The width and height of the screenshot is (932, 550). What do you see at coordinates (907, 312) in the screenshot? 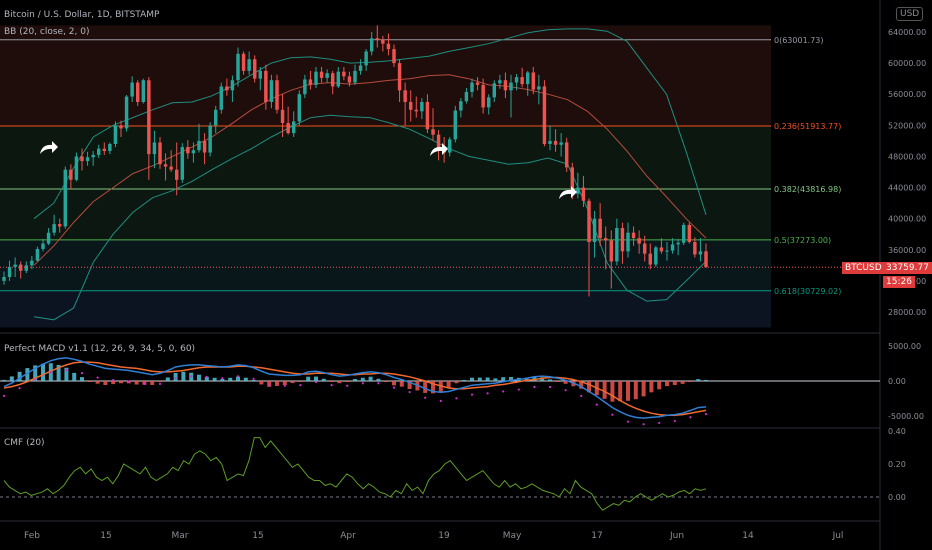
I see `price-axis-tick: 28000.00` at bounding box center [907, 312].